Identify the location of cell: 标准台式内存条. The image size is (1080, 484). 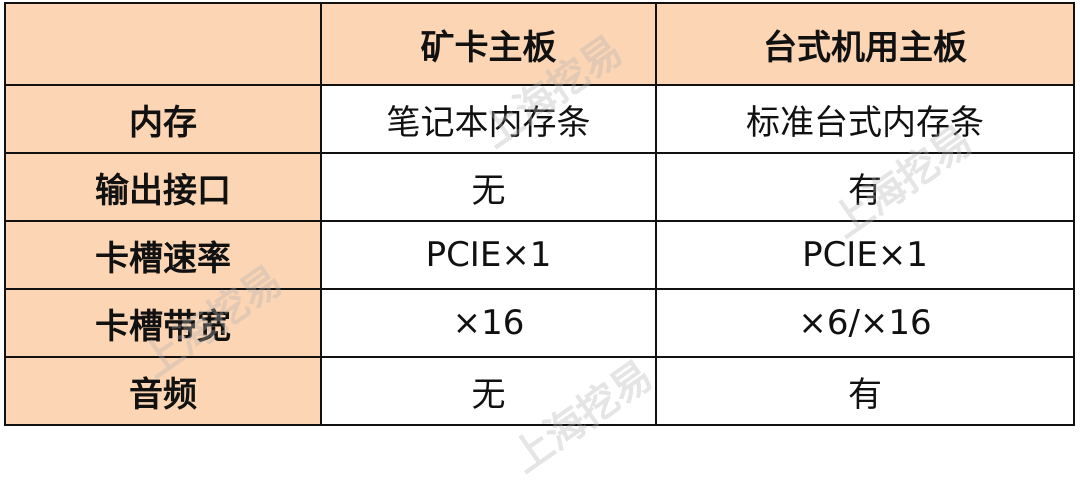
(865, 119).